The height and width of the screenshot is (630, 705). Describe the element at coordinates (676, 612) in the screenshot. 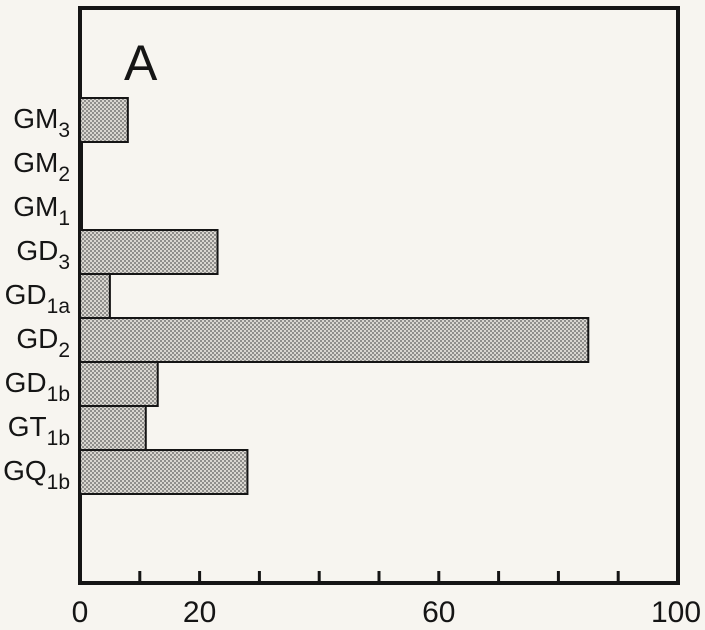

I see `x-tick-label: 100` at that location.